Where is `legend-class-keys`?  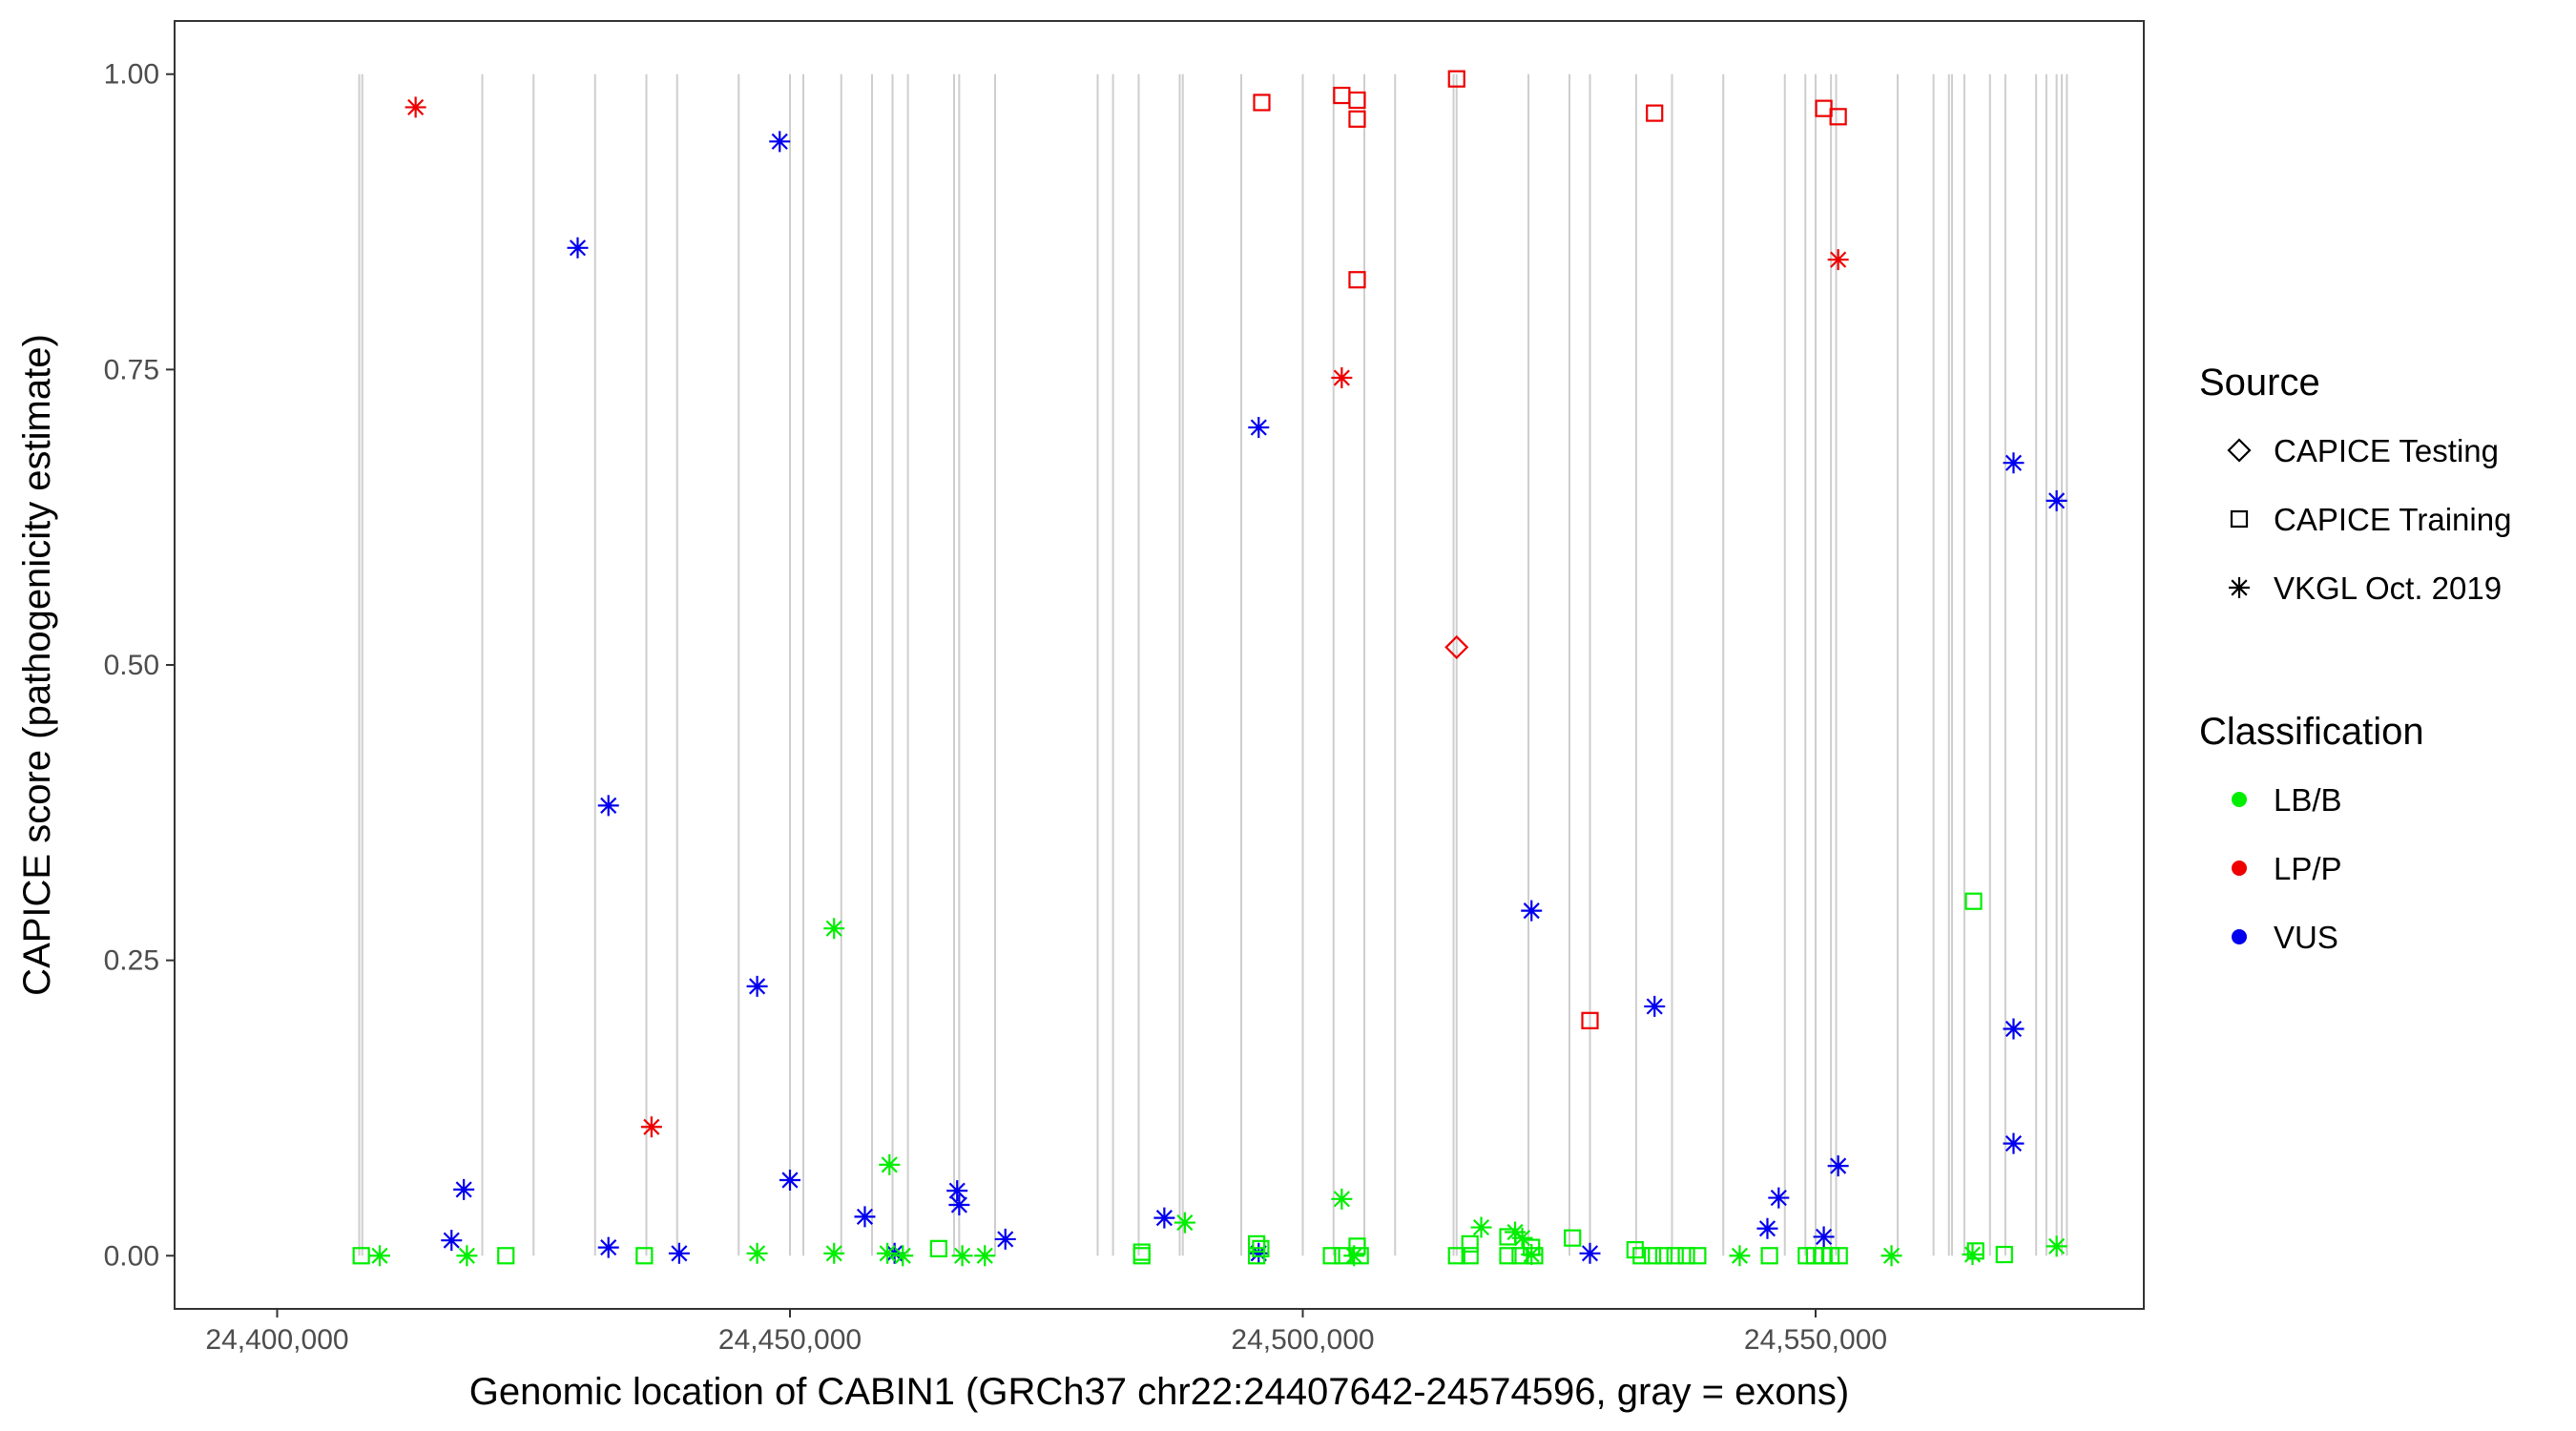
legend-class-keys is located at coordinates (2239, 868).